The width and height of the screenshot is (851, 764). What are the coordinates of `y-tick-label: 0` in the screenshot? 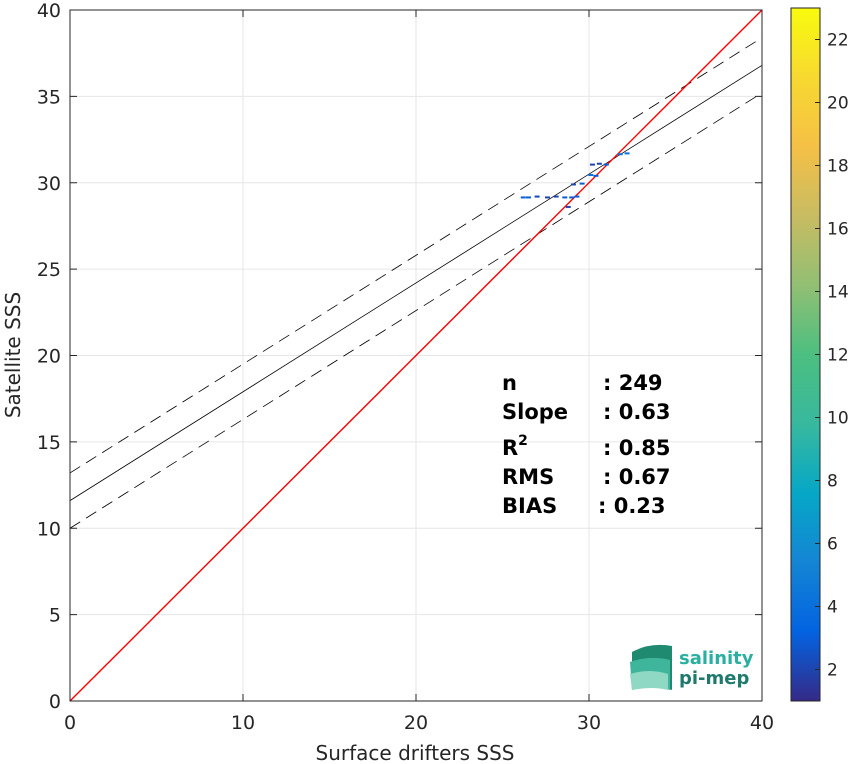 It's located at (55, 702).